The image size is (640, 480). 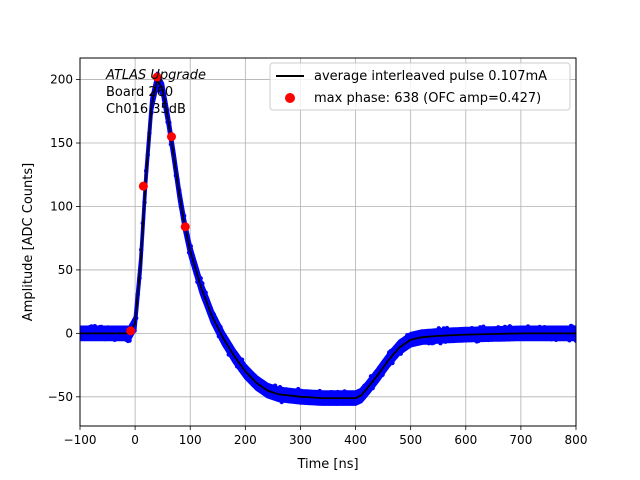 I want to click on x-tick-label: −100, so click(x=80, y=440).